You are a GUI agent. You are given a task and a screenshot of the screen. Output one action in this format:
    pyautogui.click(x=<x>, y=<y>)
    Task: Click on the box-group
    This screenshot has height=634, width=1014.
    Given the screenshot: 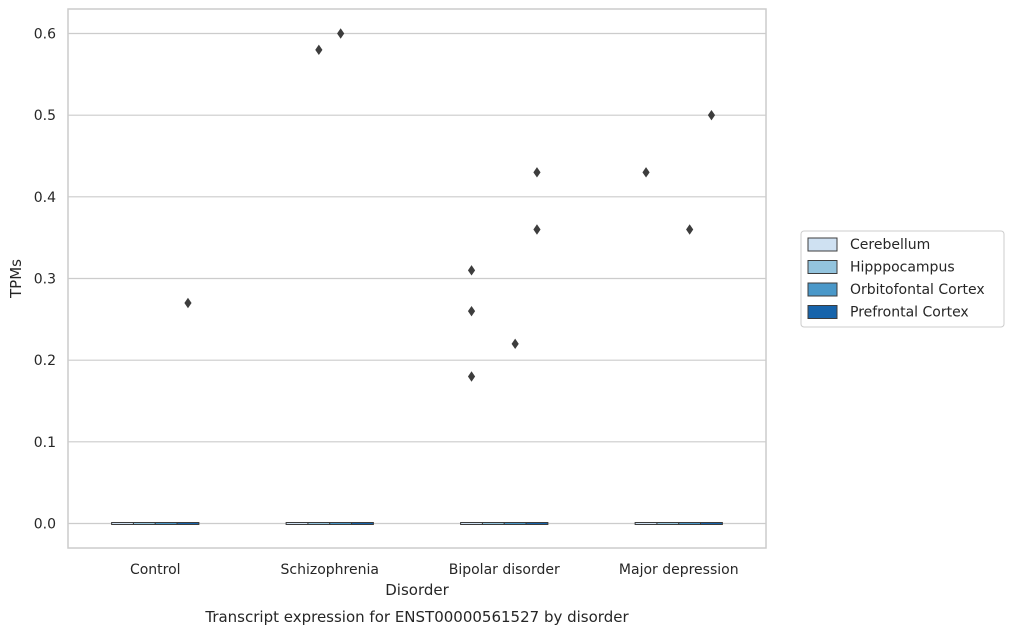 What is the action you would take?
    pyautogui.click(x=417, y=523)
    